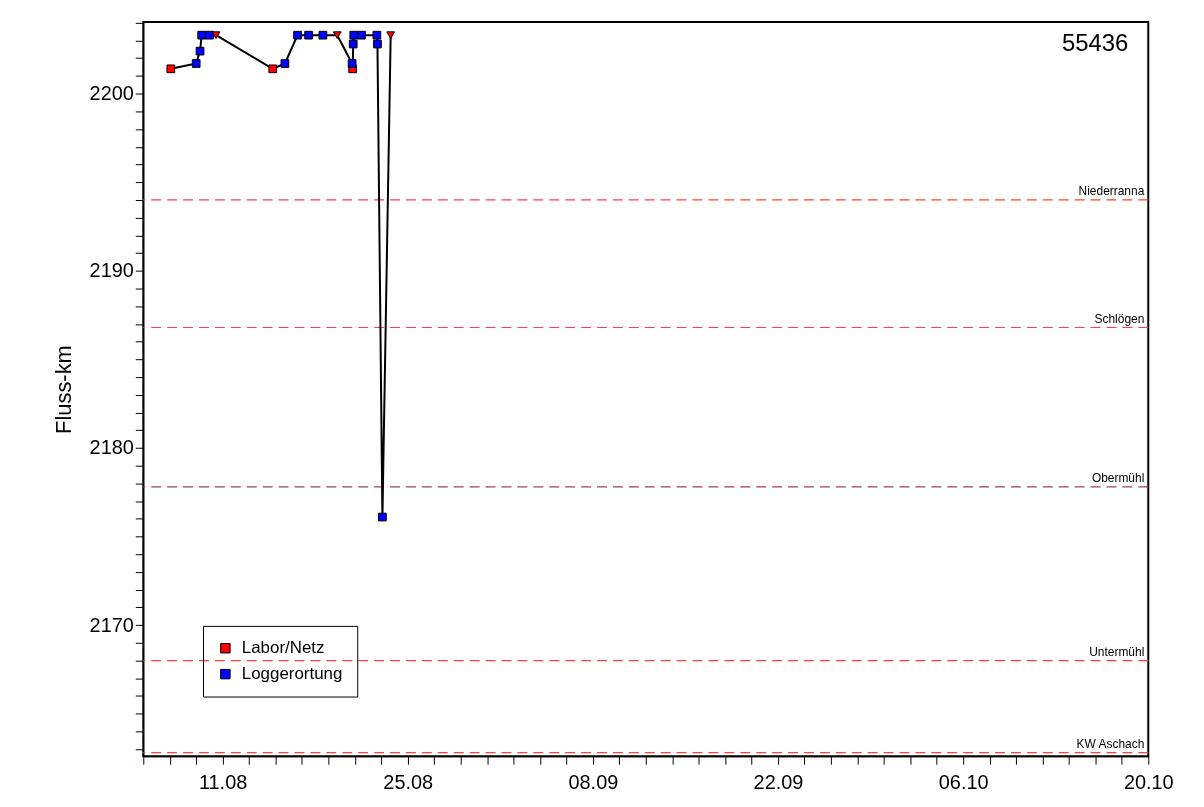  I want to click on y-tick-label: 2170, so click(111, 624).